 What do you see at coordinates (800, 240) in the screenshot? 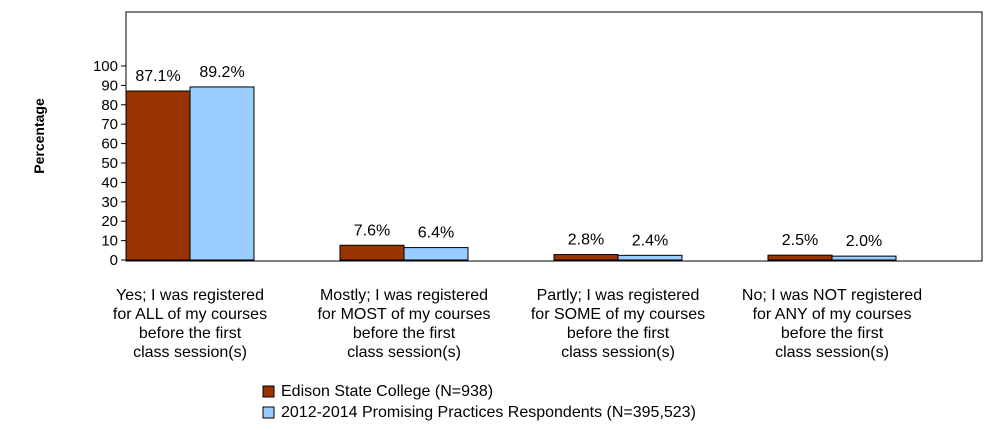
I see `bar-value-label: 2.5%` at bounding box center [800, 240].